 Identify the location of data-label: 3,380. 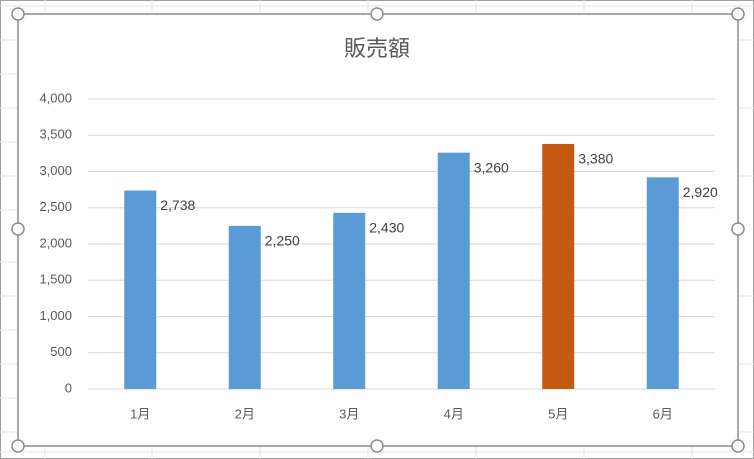
(595, 159).